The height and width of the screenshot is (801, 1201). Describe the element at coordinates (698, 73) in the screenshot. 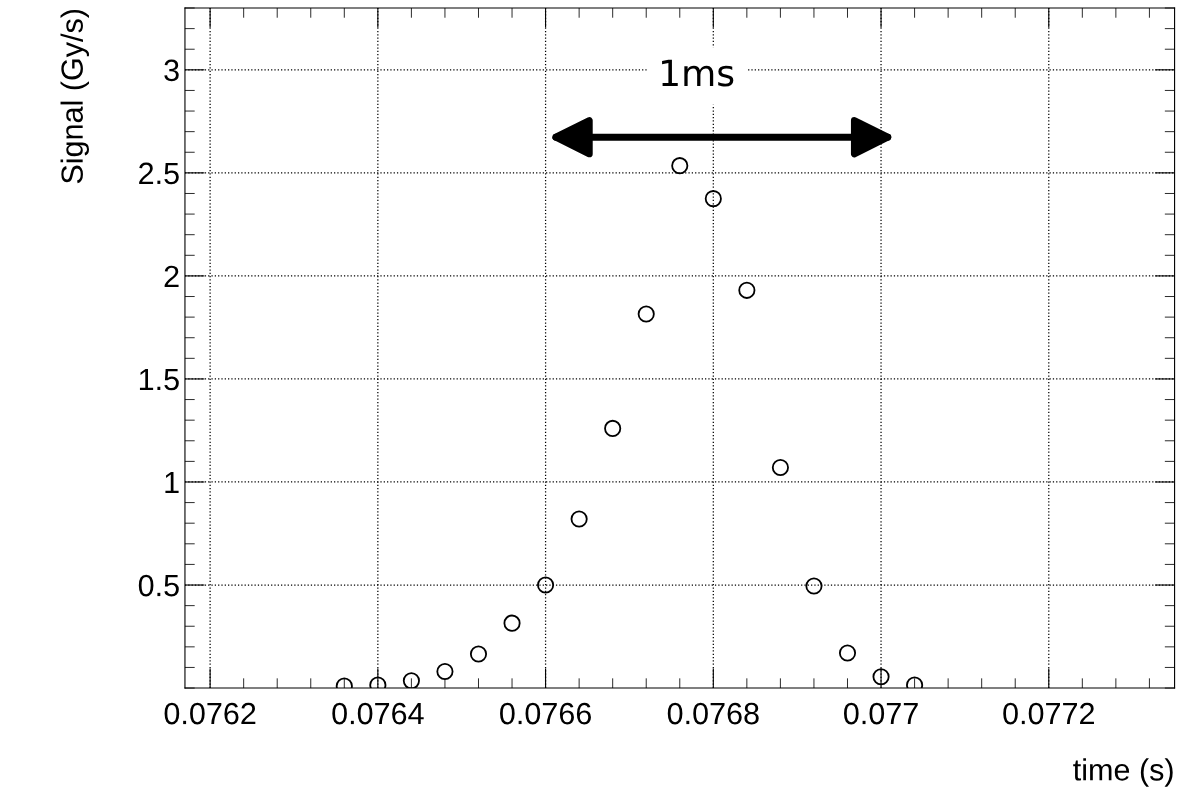

I see `annotation: 1ms` at that location.